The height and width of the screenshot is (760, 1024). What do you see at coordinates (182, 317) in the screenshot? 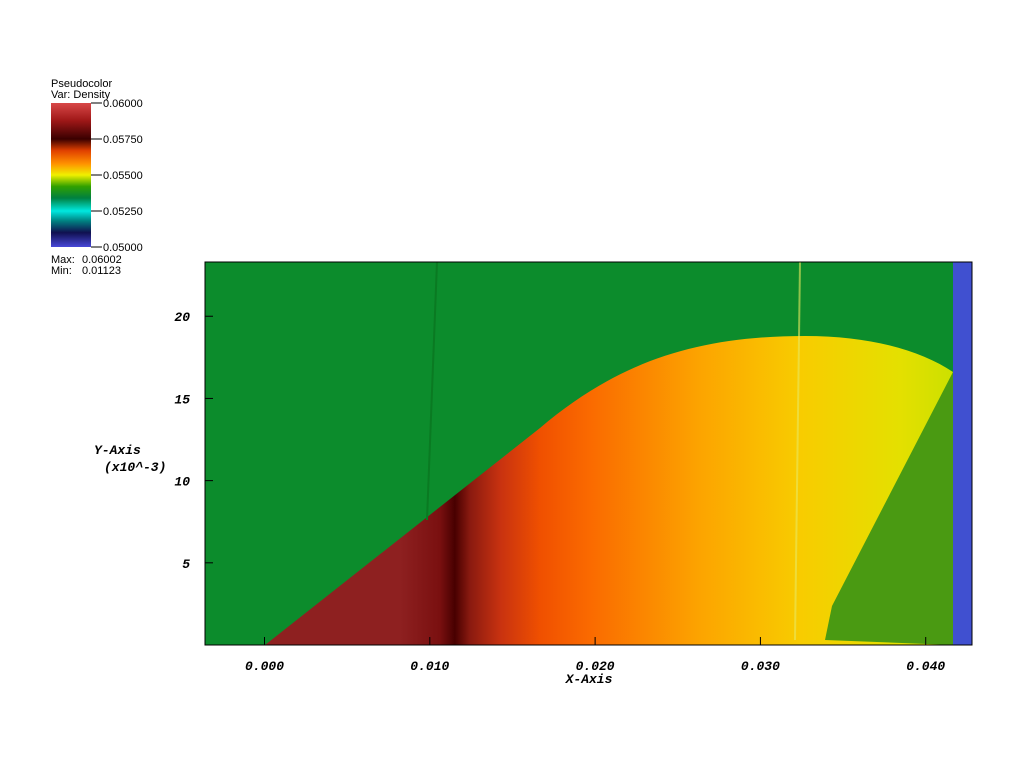
I see `y-tick-label: 20` at bounding box center [182, 317].